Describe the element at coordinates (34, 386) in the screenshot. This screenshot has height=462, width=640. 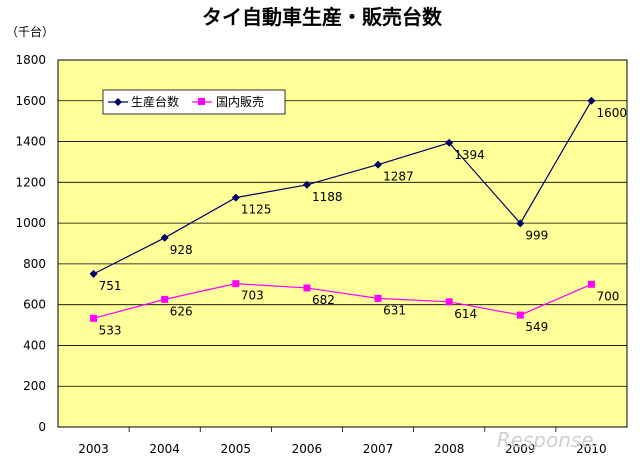
I see `y-tick-label-200: 200` at that location.